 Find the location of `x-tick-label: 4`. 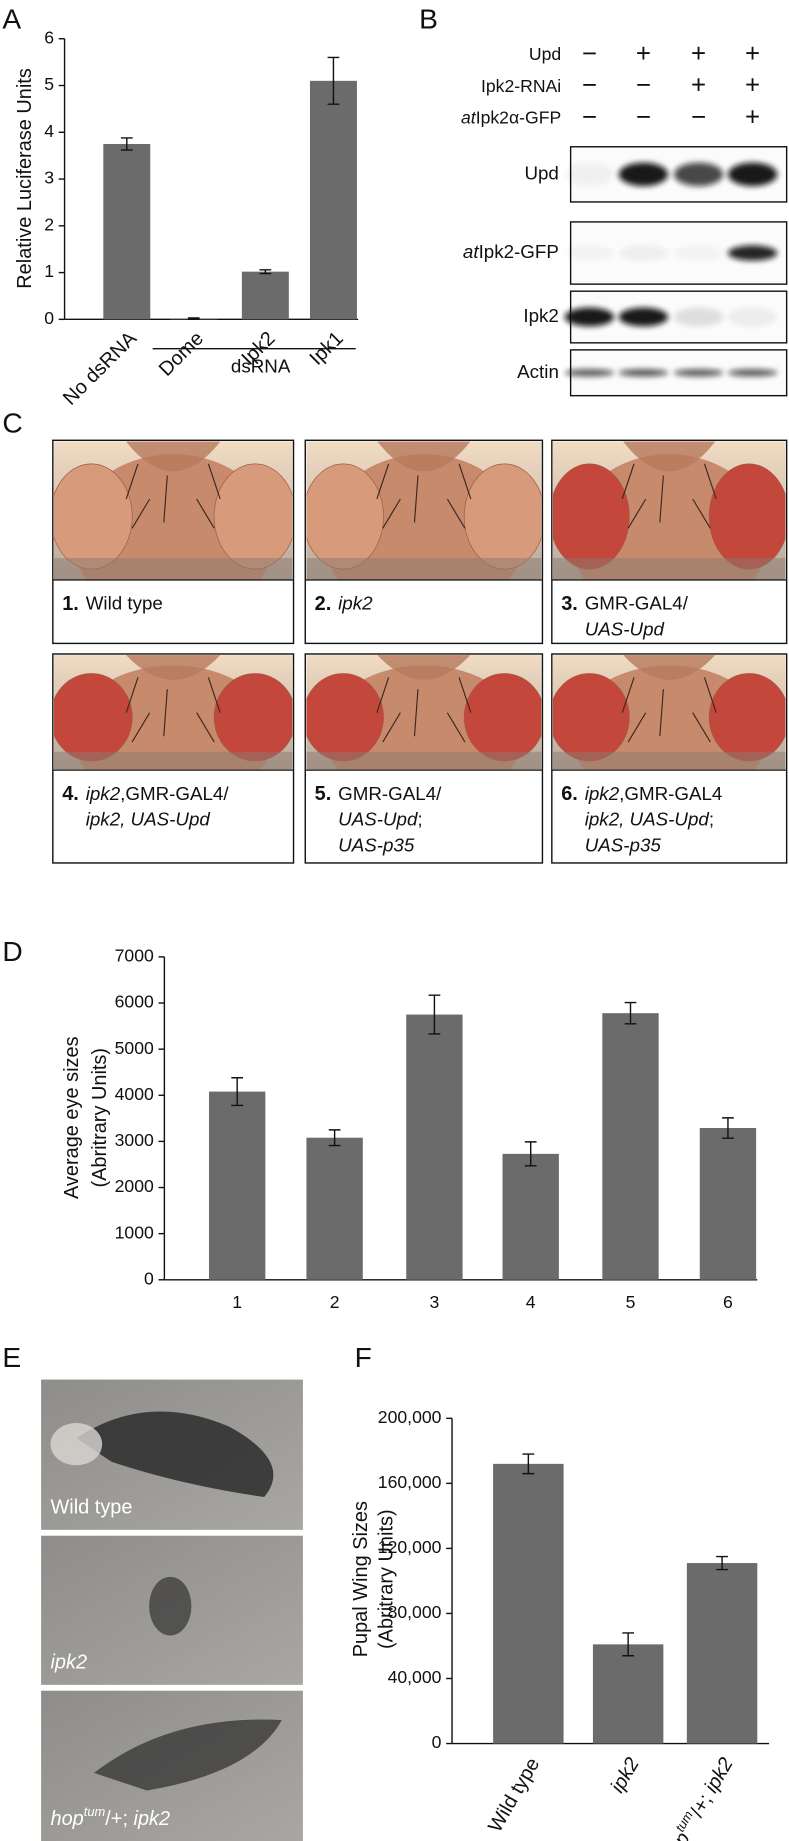

x-tick-label: 4 is located at coordinates (531, 1302).